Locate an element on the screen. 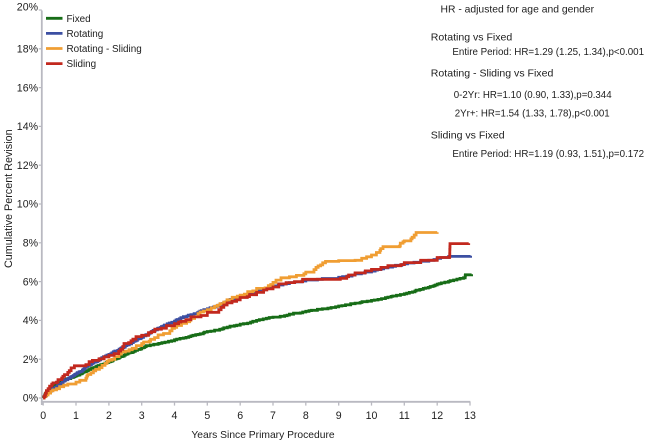 Image resolution: width=648 pixels, height=442 pixels. svg-text: 18% is located at coordinates (28, 50).